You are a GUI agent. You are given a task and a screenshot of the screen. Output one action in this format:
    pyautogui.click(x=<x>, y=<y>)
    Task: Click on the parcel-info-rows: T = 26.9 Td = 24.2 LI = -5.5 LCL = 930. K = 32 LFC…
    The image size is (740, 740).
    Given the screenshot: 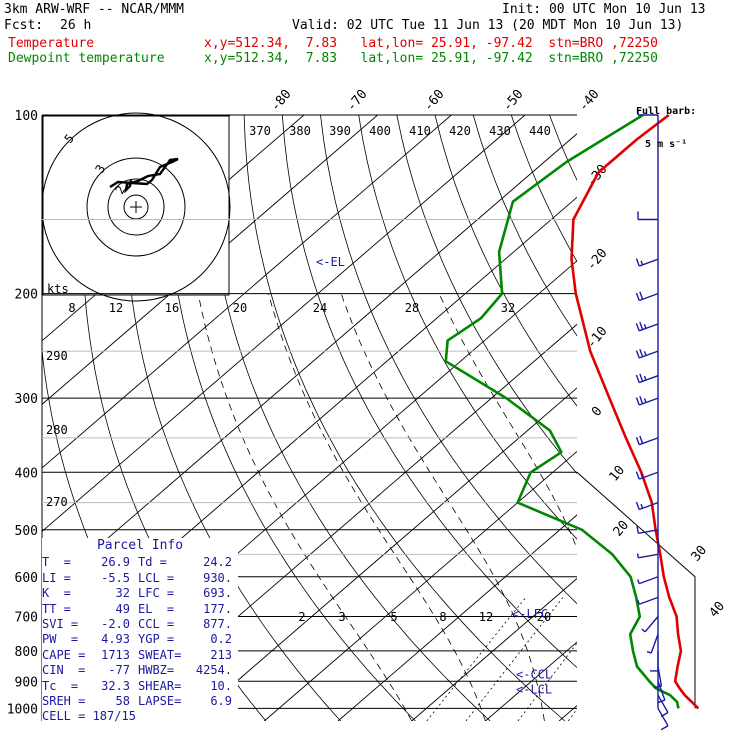 What is the action you would take?
    pyautogui.click(x=140, y=632)
    